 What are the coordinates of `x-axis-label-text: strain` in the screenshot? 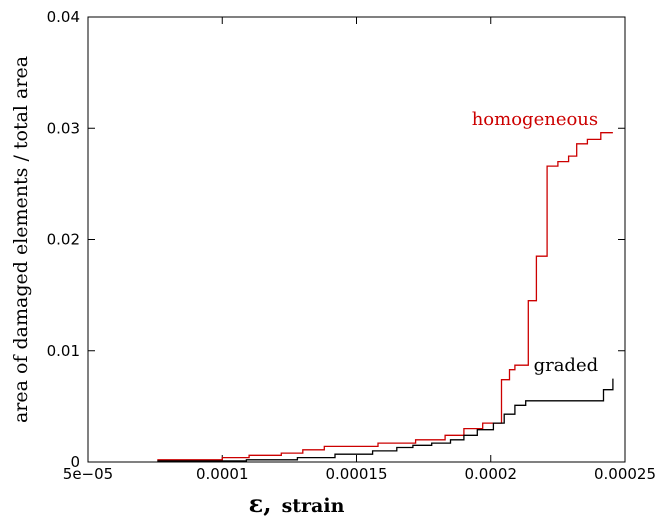 It's located at (313, 506).